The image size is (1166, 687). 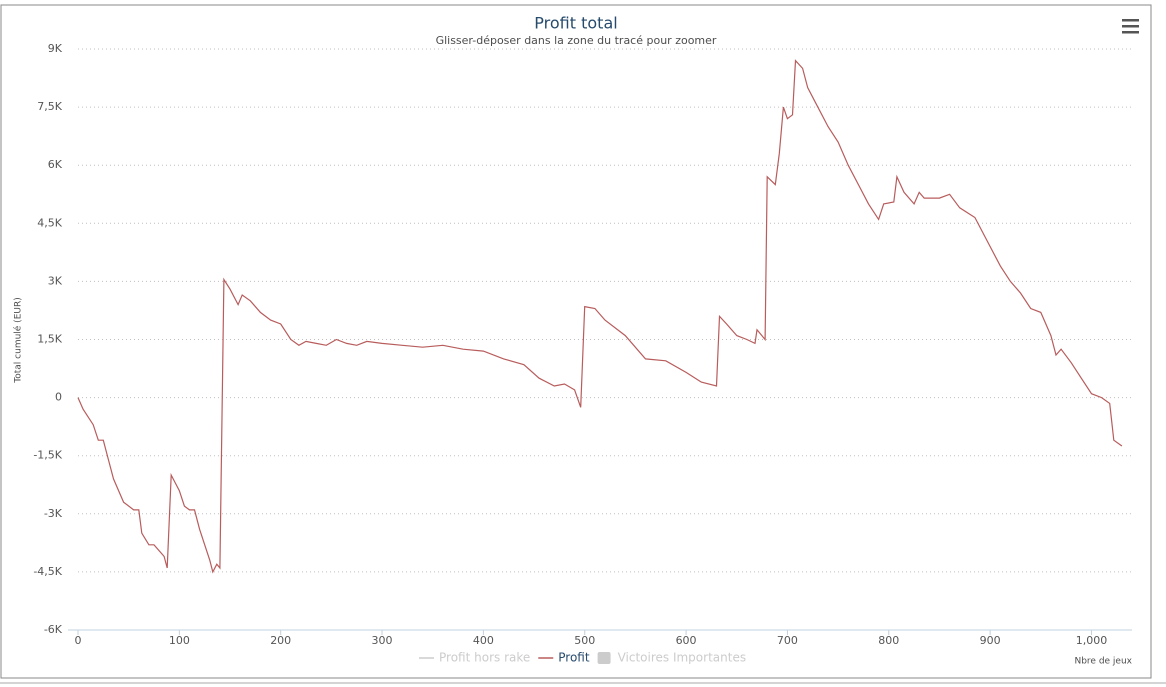 I want to click on legend-item: Profit, so click(x=564, y=658).